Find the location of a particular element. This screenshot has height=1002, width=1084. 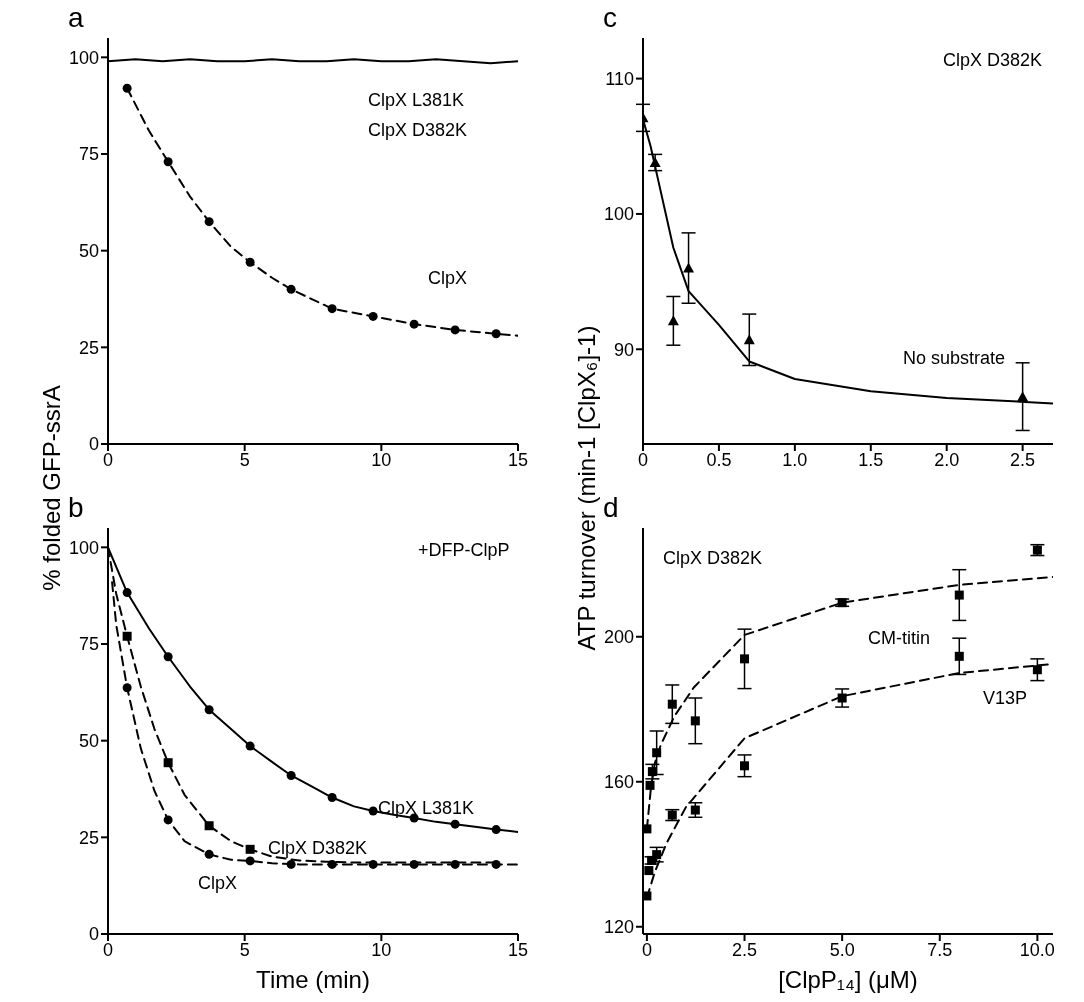

y-tick-label: 200 is located at coordinates (618, 637).